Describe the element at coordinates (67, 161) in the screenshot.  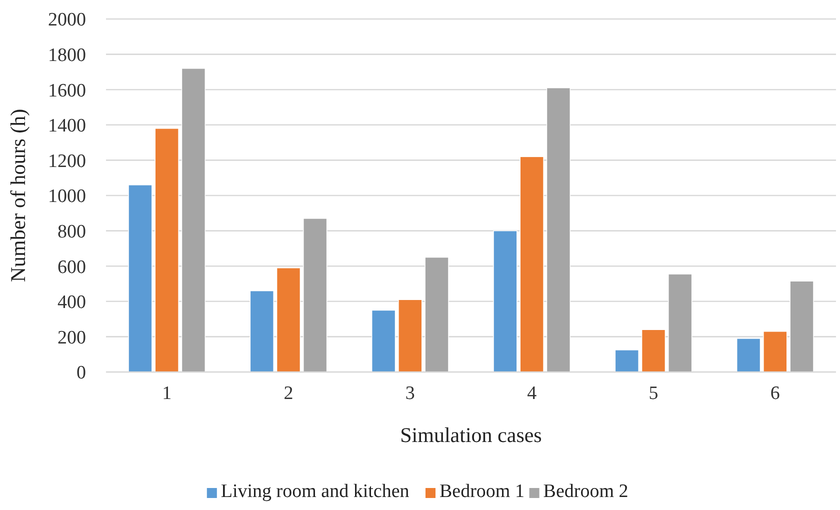
I see `y-tick-label: 1200` at that location.